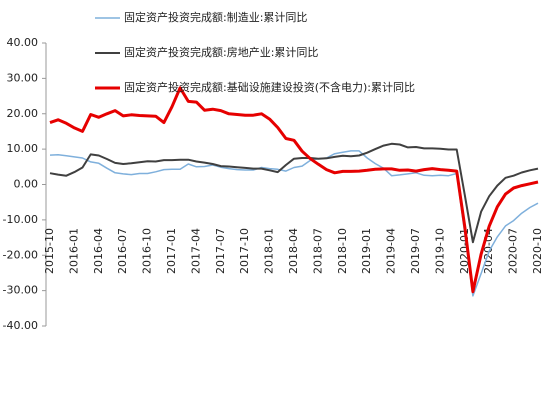 This screenshot has width=550, height=413. What do you see at coordinates (171, 251) in the screenshot?
I see `x-tick-label: 2017-01` at bounding box center [171, 251].